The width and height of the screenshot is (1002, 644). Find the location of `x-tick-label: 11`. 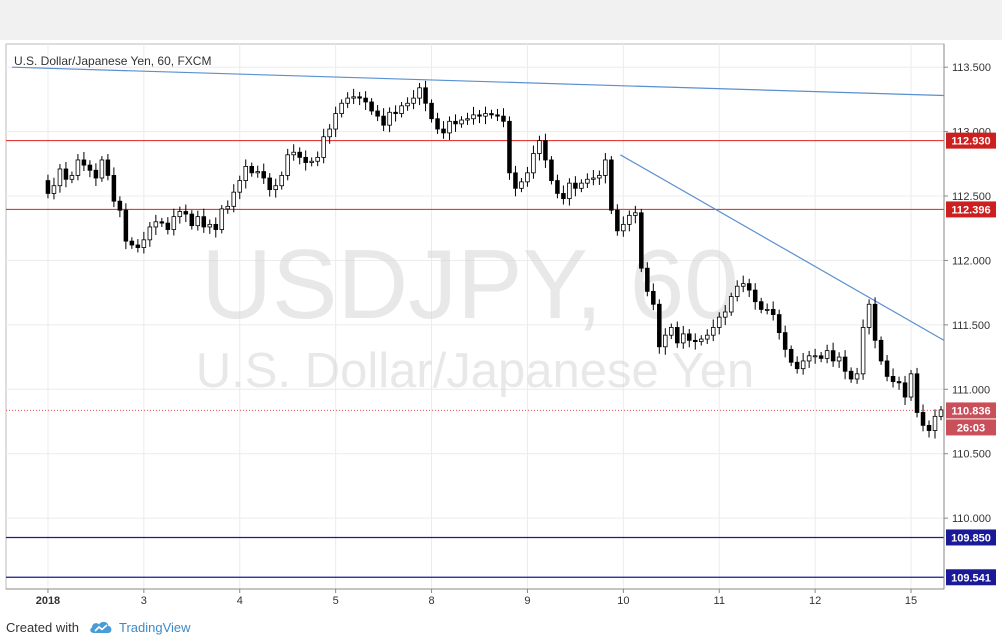

x-tick-label: 11 is located at coordinates (719, 601).